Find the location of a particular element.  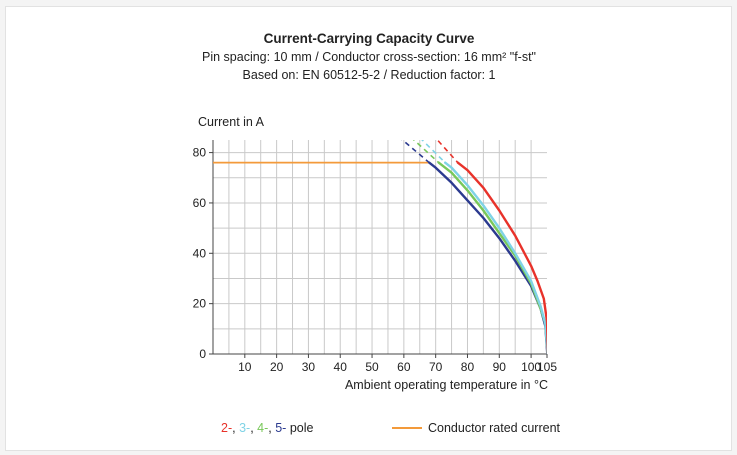

x-axis-label: Ambient operating temperature in °C is located at coordinates (446, 385).